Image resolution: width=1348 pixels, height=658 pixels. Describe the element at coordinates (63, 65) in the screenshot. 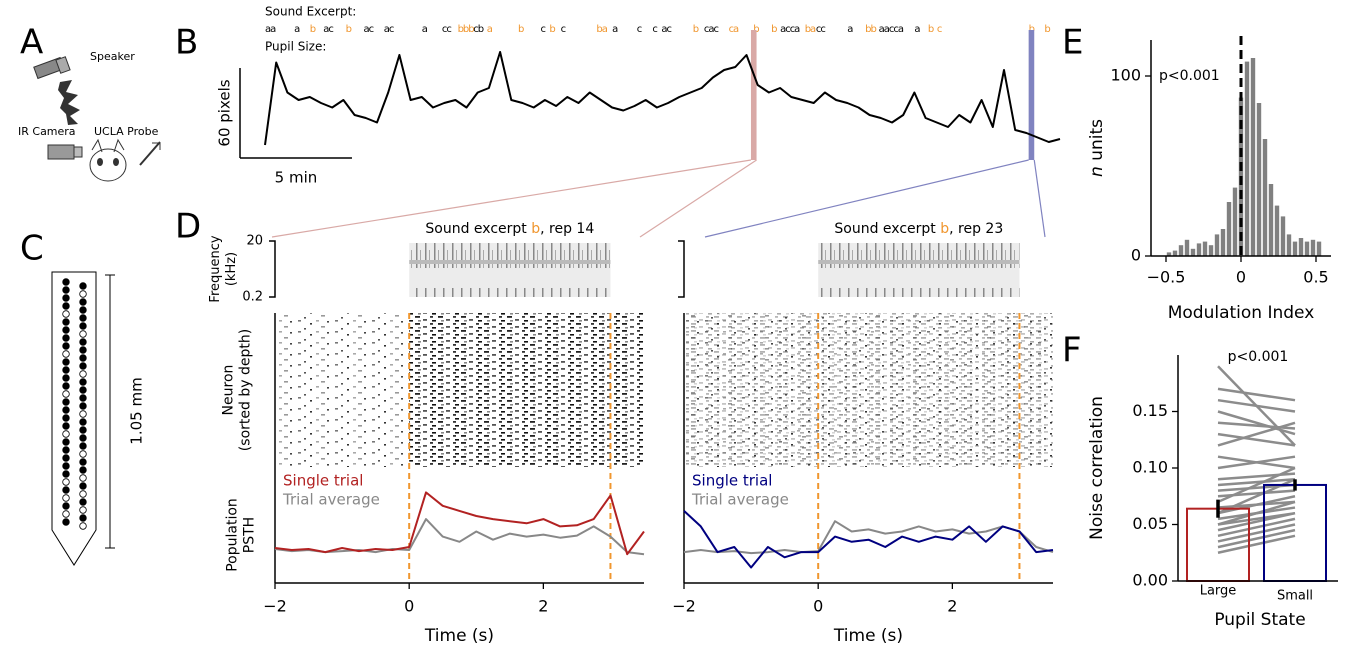

I see `speaker-icon` at that location.